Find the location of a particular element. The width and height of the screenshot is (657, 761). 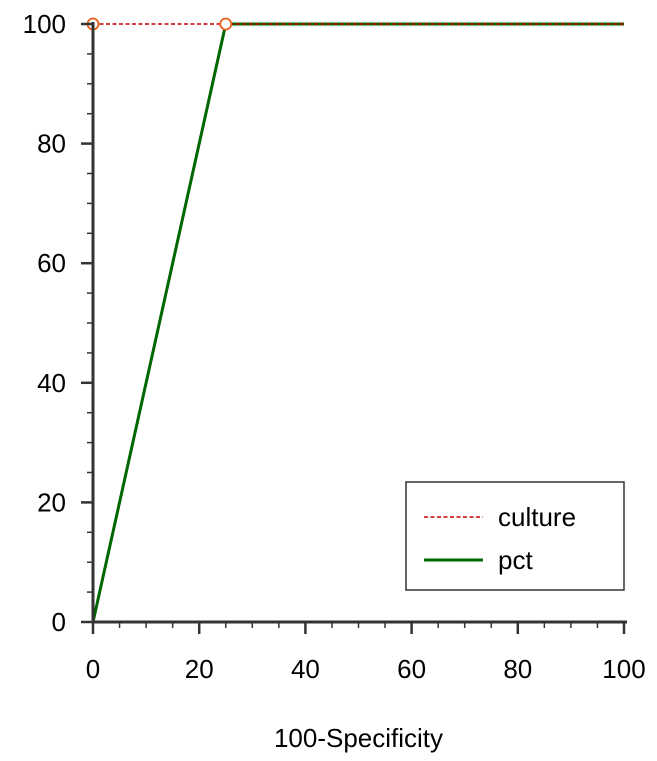

y-tick-label: 100 is located at coordinates (44, 24).